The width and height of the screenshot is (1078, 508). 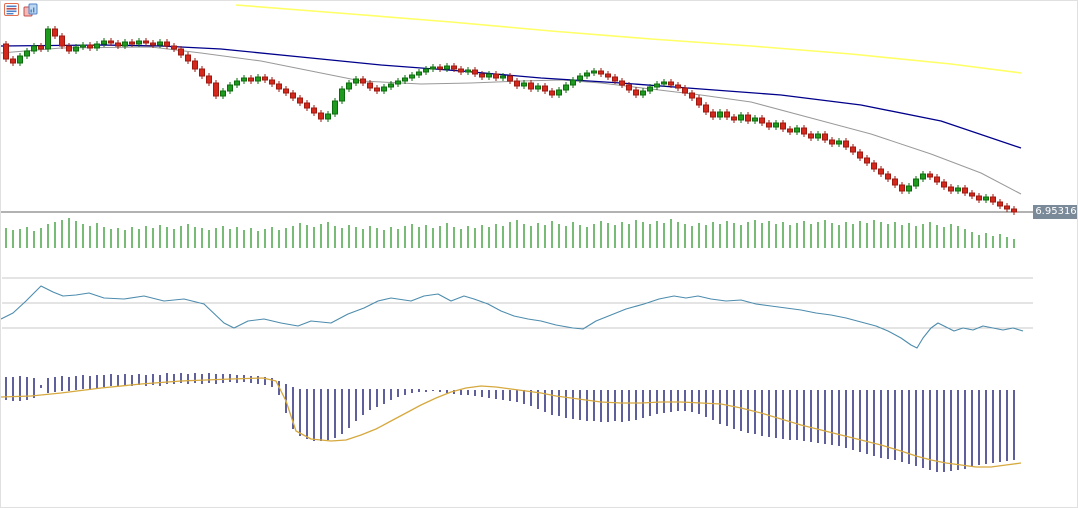 I want to click on data-window-icon, so click(x=11, y=9).